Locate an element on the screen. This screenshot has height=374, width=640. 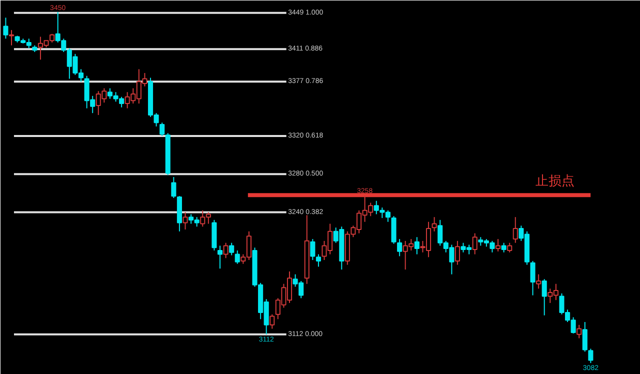
ref-line-label: 止损点 is located at coordinates (555, 182).